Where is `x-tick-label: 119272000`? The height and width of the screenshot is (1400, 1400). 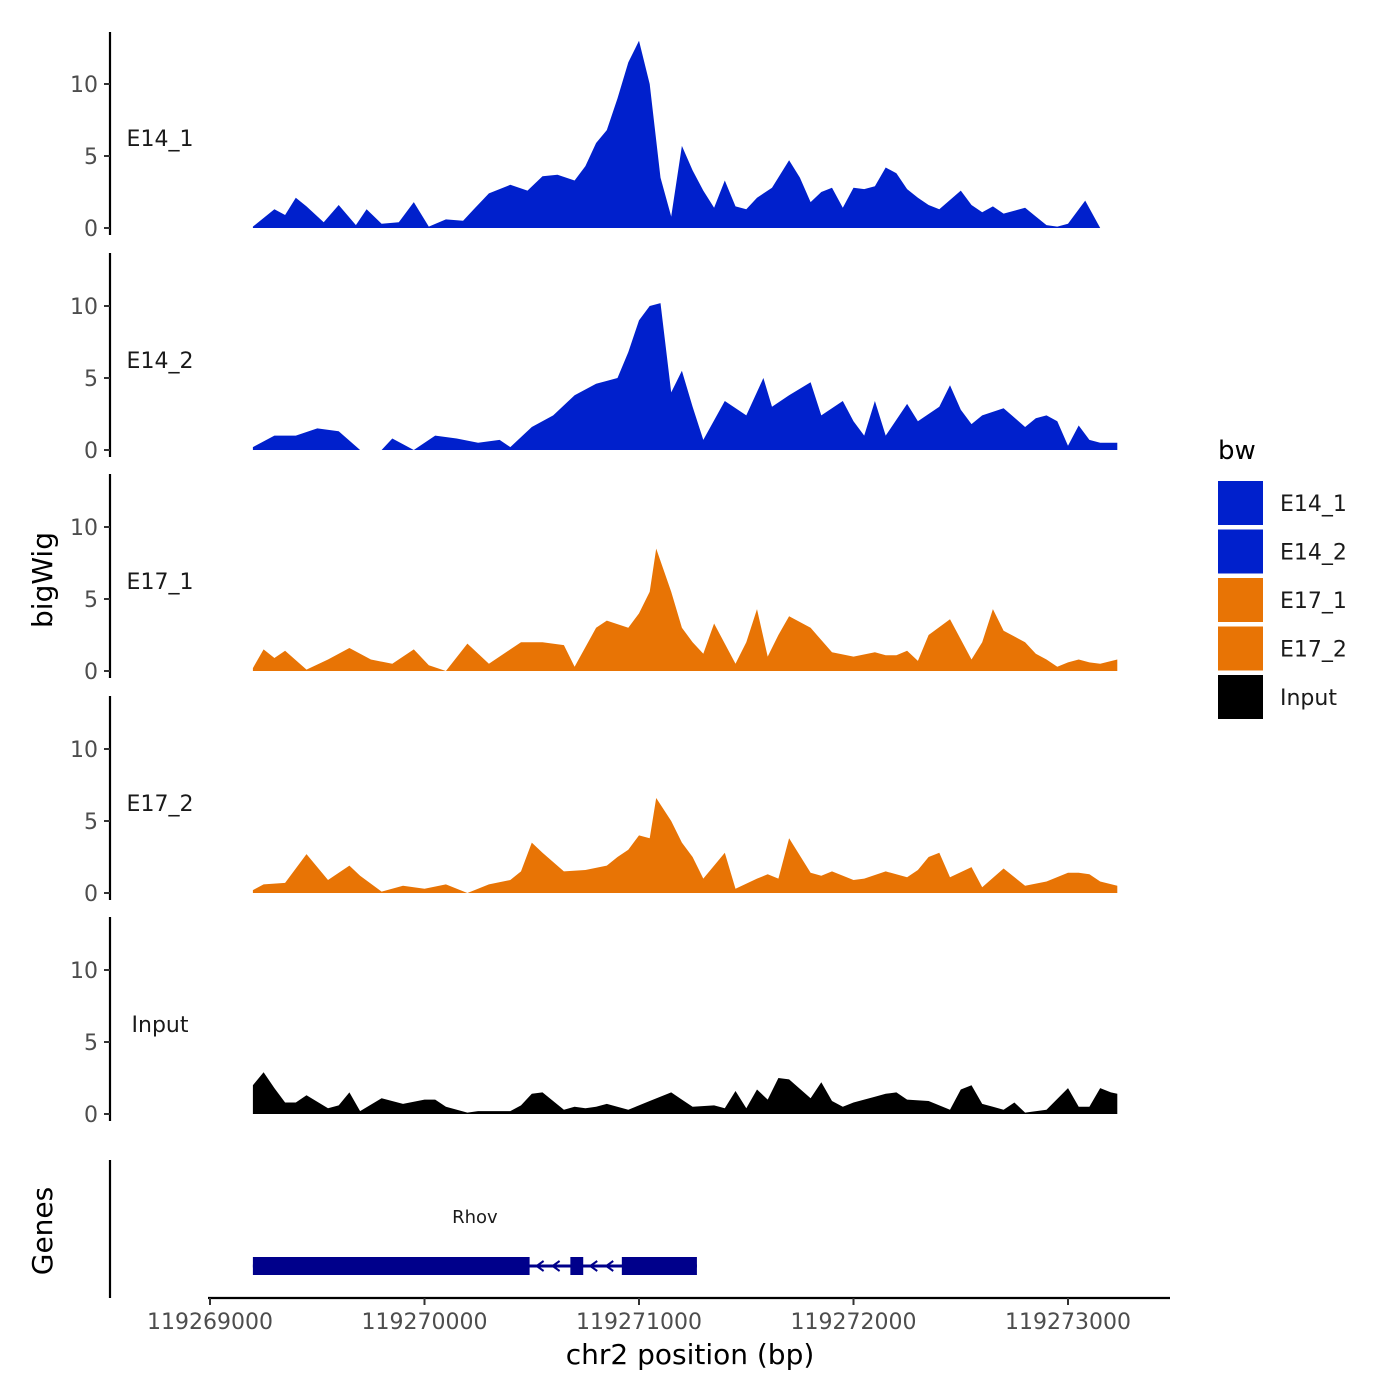 x-tick-label: 119272000 is located at coordinates (854, 1322).